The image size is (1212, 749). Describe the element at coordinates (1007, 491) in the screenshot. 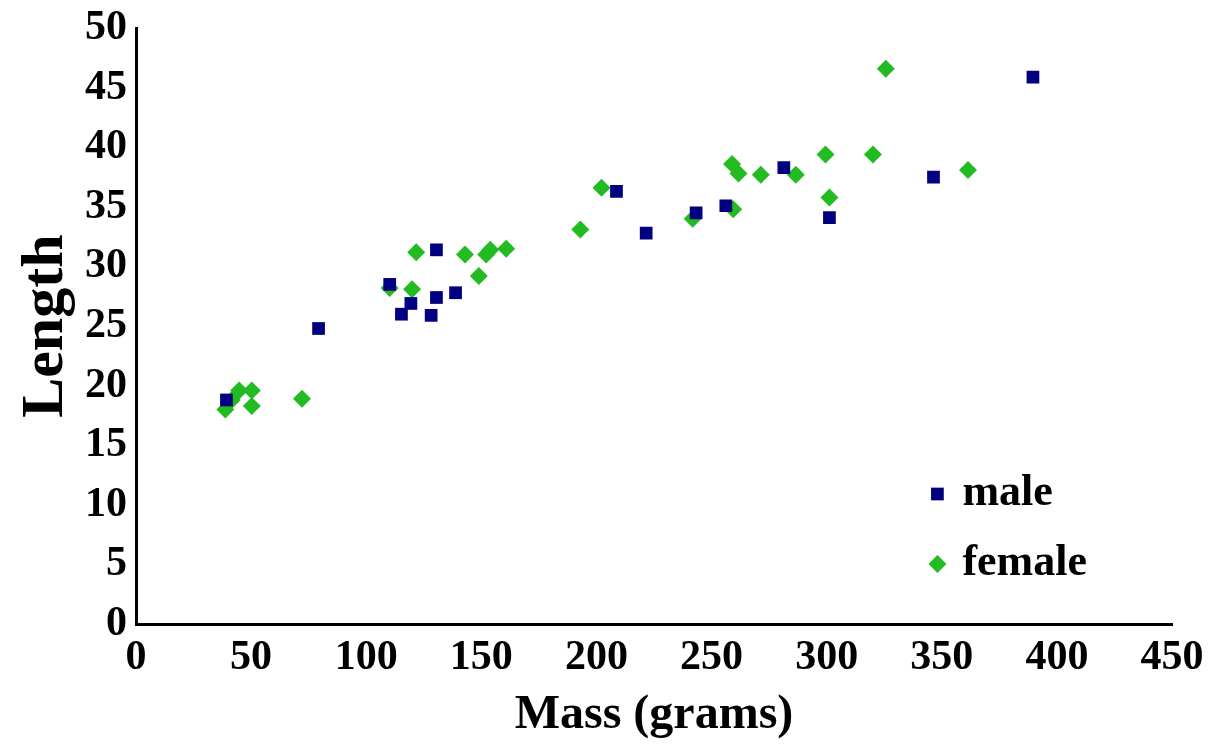

I see `legend-label: male` at that location.